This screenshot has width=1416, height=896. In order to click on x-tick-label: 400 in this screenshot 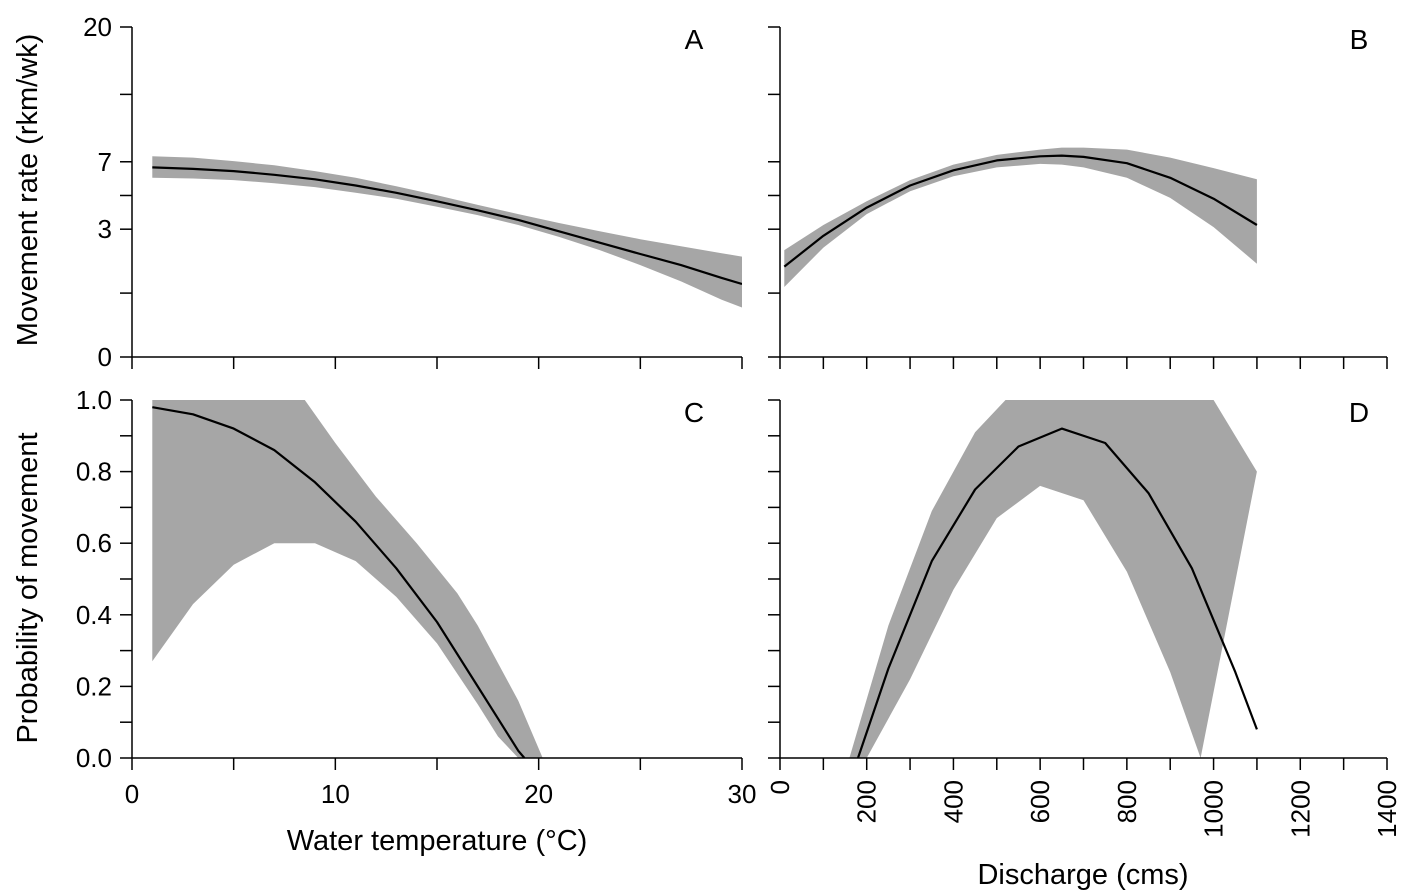, I will do `click(953, 801)`.